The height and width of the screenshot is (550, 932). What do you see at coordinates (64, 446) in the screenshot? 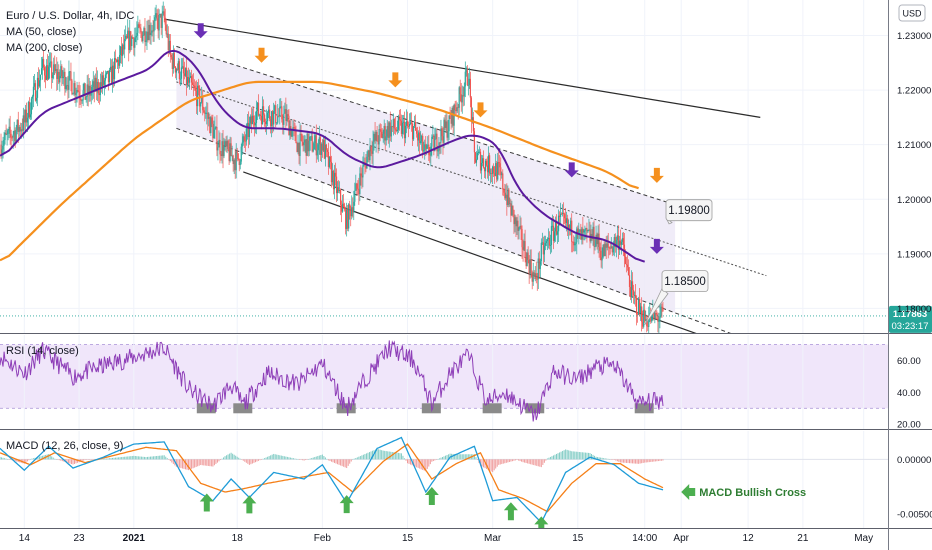
I see `macd-legend: MACD (12, 26, close, 9)` at bounding box center [64, 446].